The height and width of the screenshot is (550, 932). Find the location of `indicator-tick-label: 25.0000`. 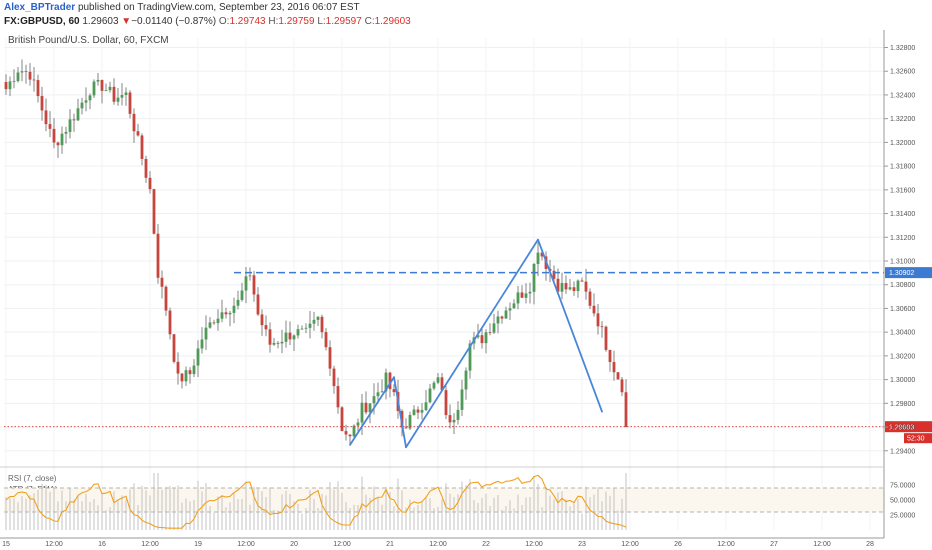

indicator-tick-label: 25.0000 is located at coordinates (902, 516).